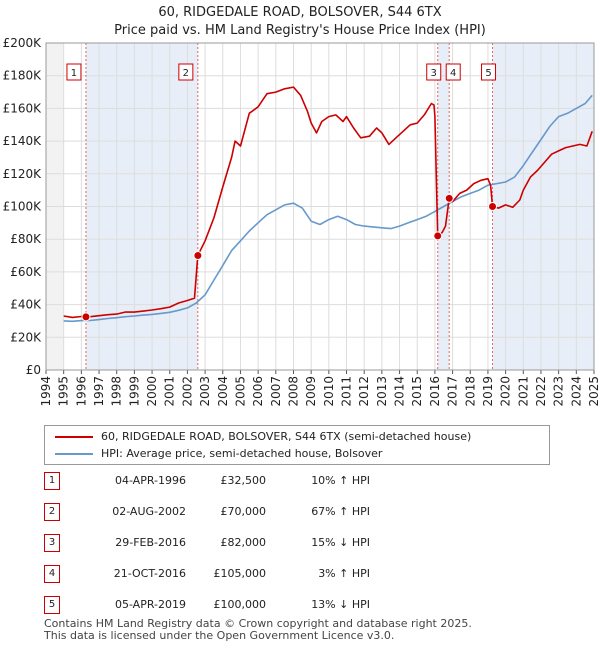 The width and height of the screenshot is (600, 650). I want to click on y-tick-label: £180K, so click(23, 76).